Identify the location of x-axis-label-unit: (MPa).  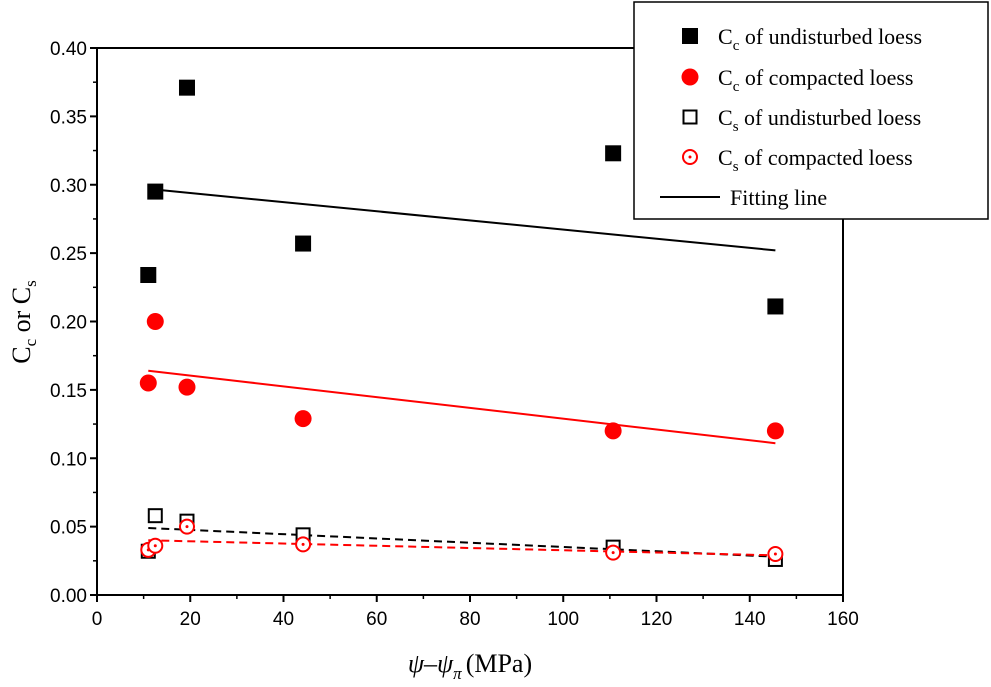
(499, 663).